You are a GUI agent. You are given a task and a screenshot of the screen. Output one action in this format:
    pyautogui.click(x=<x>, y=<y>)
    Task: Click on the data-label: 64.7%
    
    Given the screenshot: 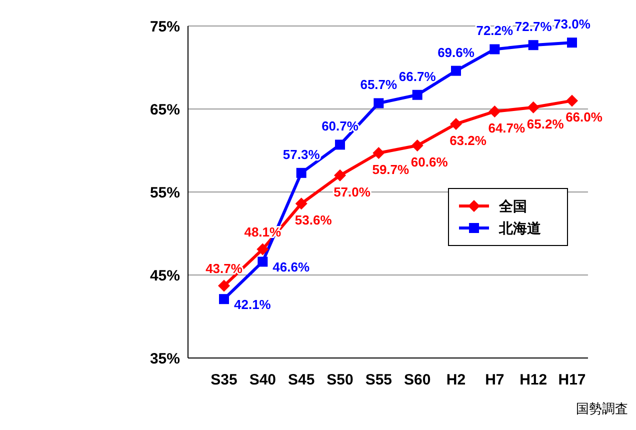 What is the action you would take?
    pyautogui.click(x=507, y=128)
    